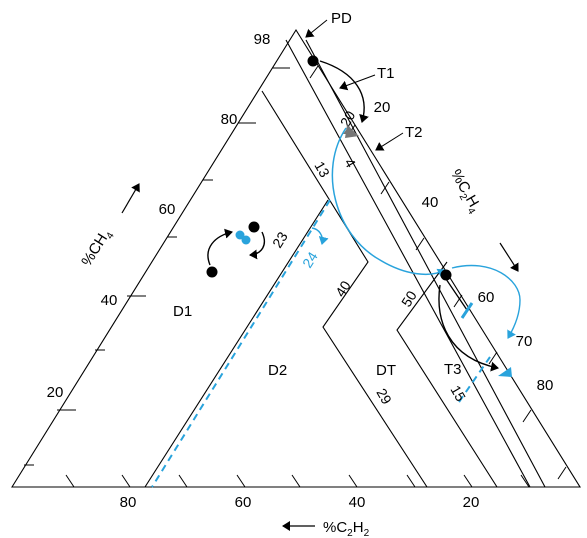 The height and width of the screenshot is (538, 587). I want to click on region-label-t2: T2, so click(414, 132).